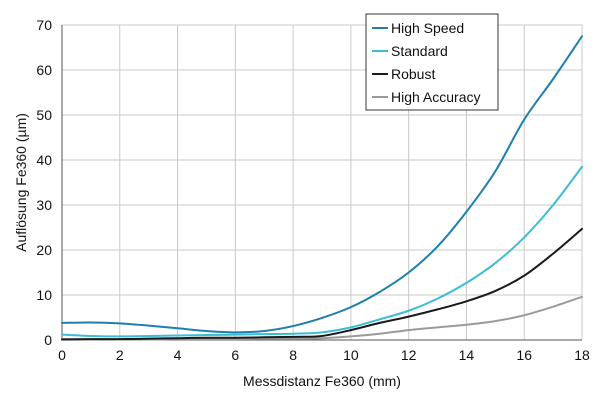 This screenshot has height=402, width=600. What do you see at coordinates (524, 355) in the screenshot?
I see `x-tick-label: 16` at bounding box center [524, 355].